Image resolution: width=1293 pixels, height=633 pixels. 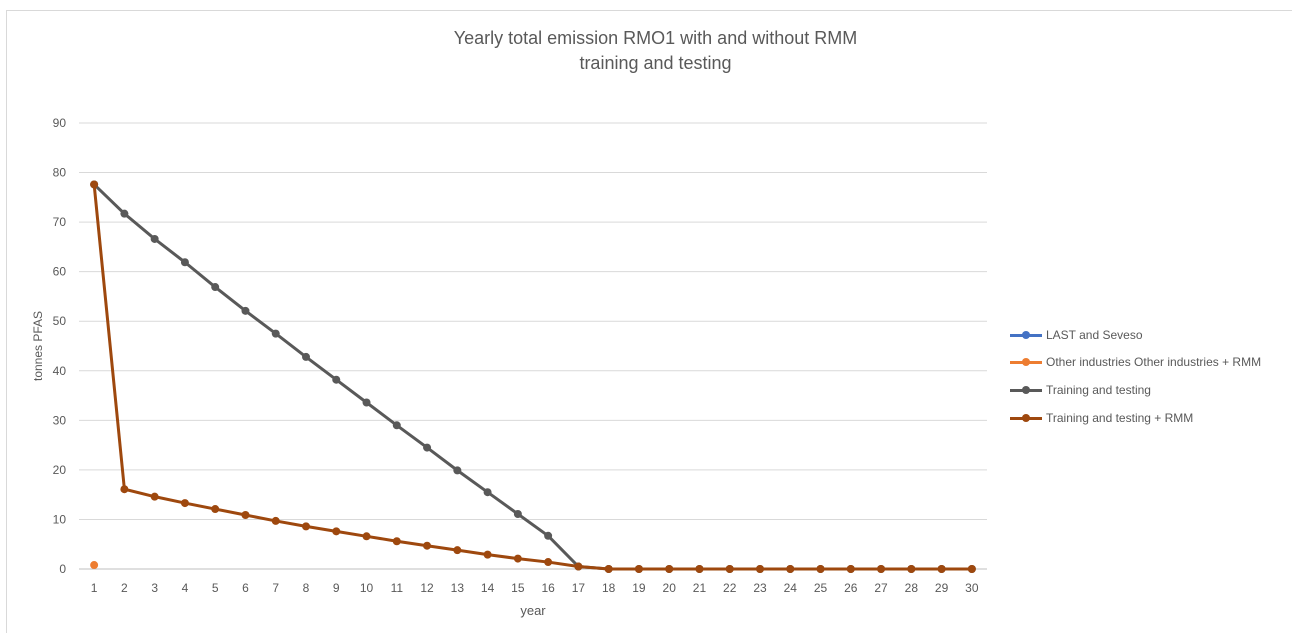 I want to click on y-tick-label: 20, so click(x=60, y=470).